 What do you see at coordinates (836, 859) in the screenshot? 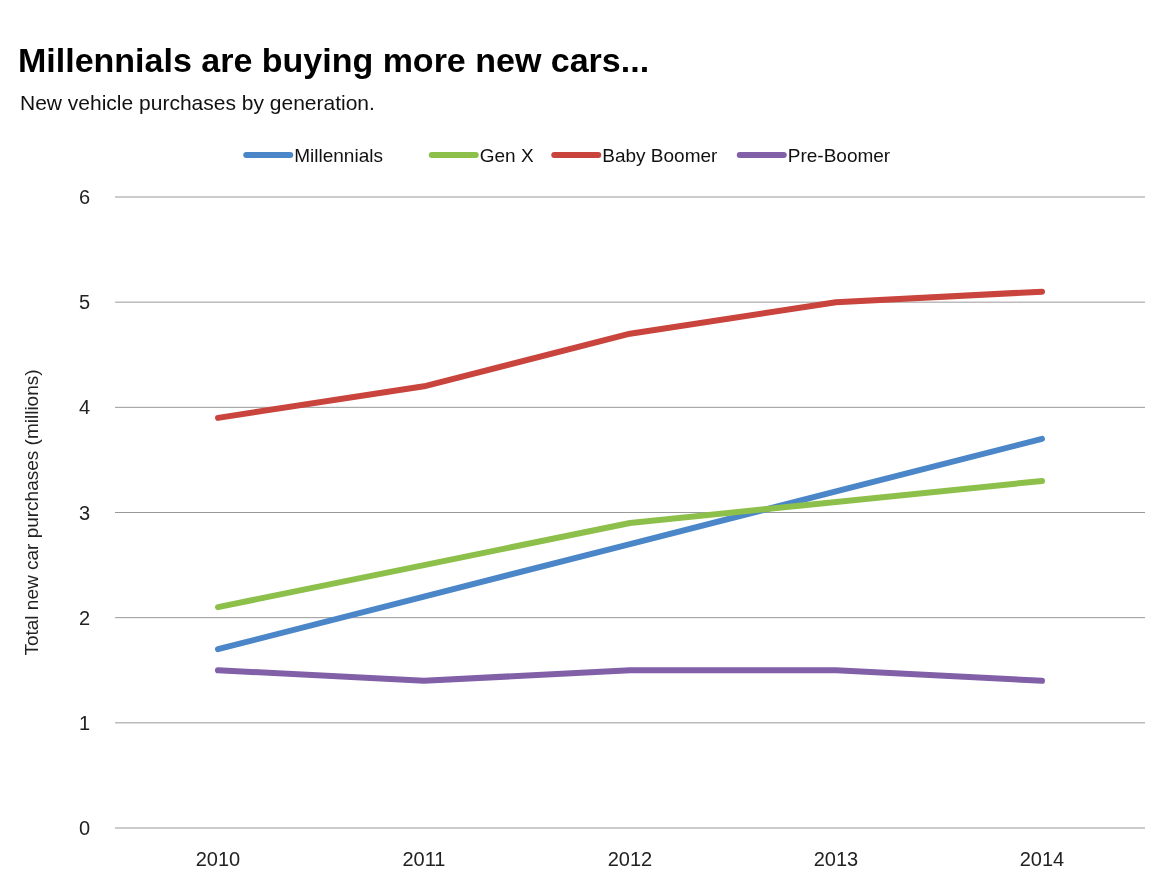
I see `x-tick-label: 2013` at bounding box center [836, 859].